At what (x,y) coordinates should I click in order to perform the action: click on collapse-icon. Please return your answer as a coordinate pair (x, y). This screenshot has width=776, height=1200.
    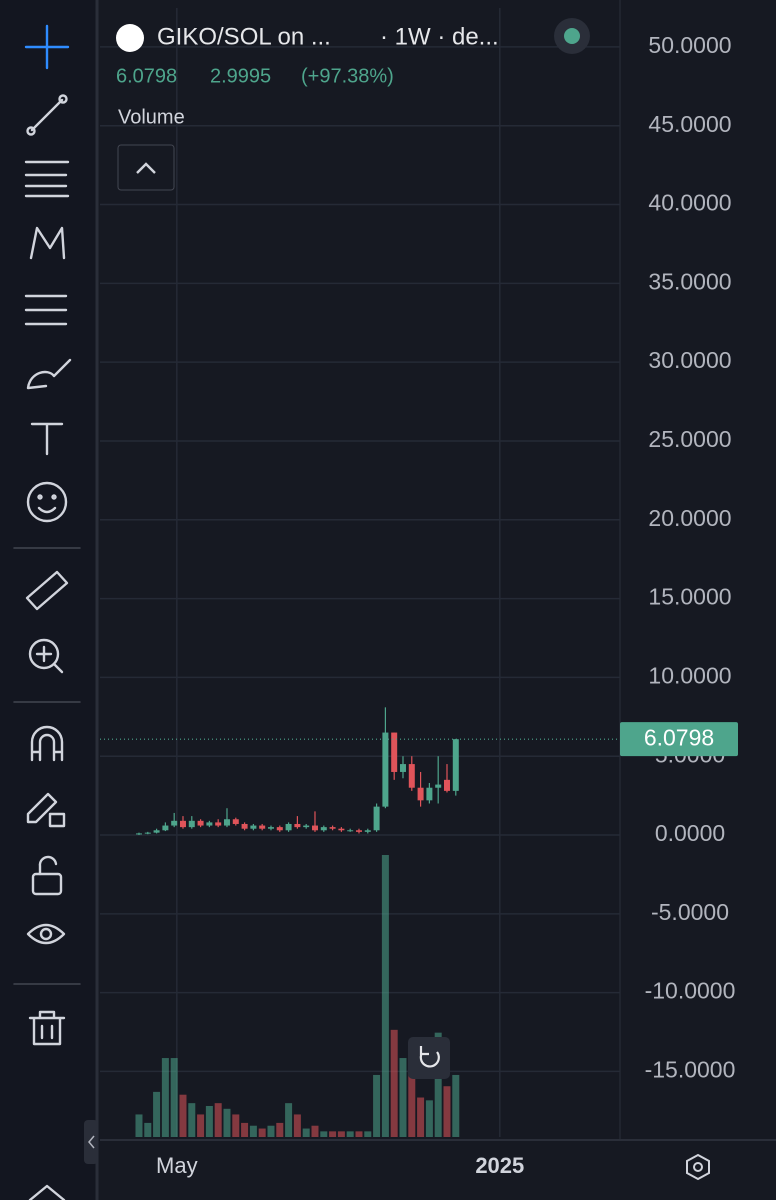
    Looking at the image, I should click on (91, 1142).